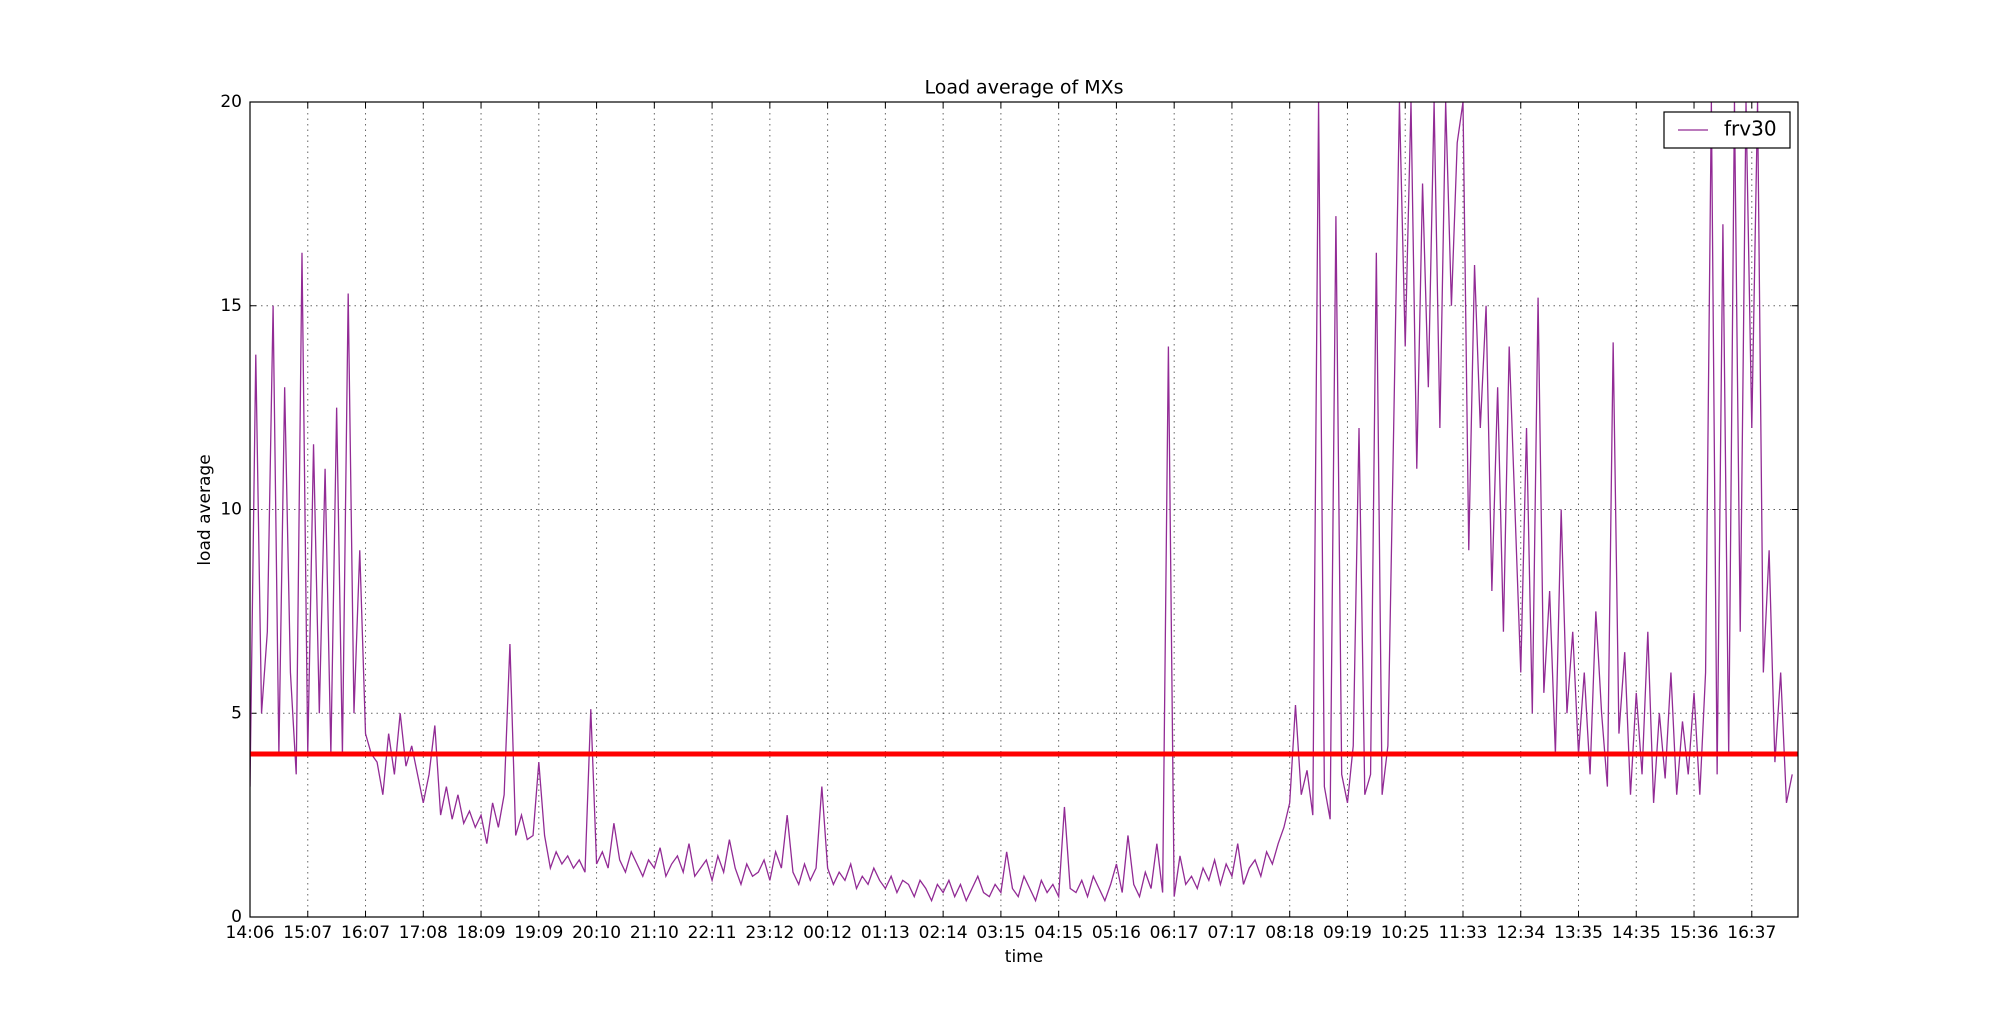  What do you see at coordinates (827, 933) in the screenshot?
I see `x-tick-label: 00:12` at bounding box center [827, 933].